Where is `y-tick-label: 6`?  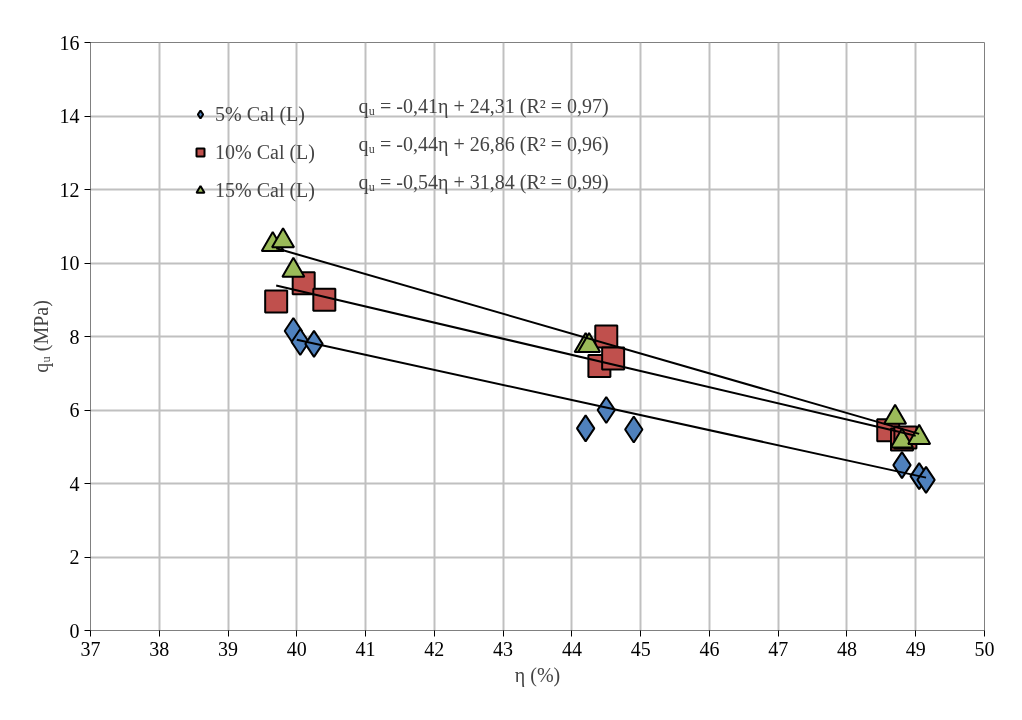 y-tick-label: 6 is located at coordinates (74, 410).